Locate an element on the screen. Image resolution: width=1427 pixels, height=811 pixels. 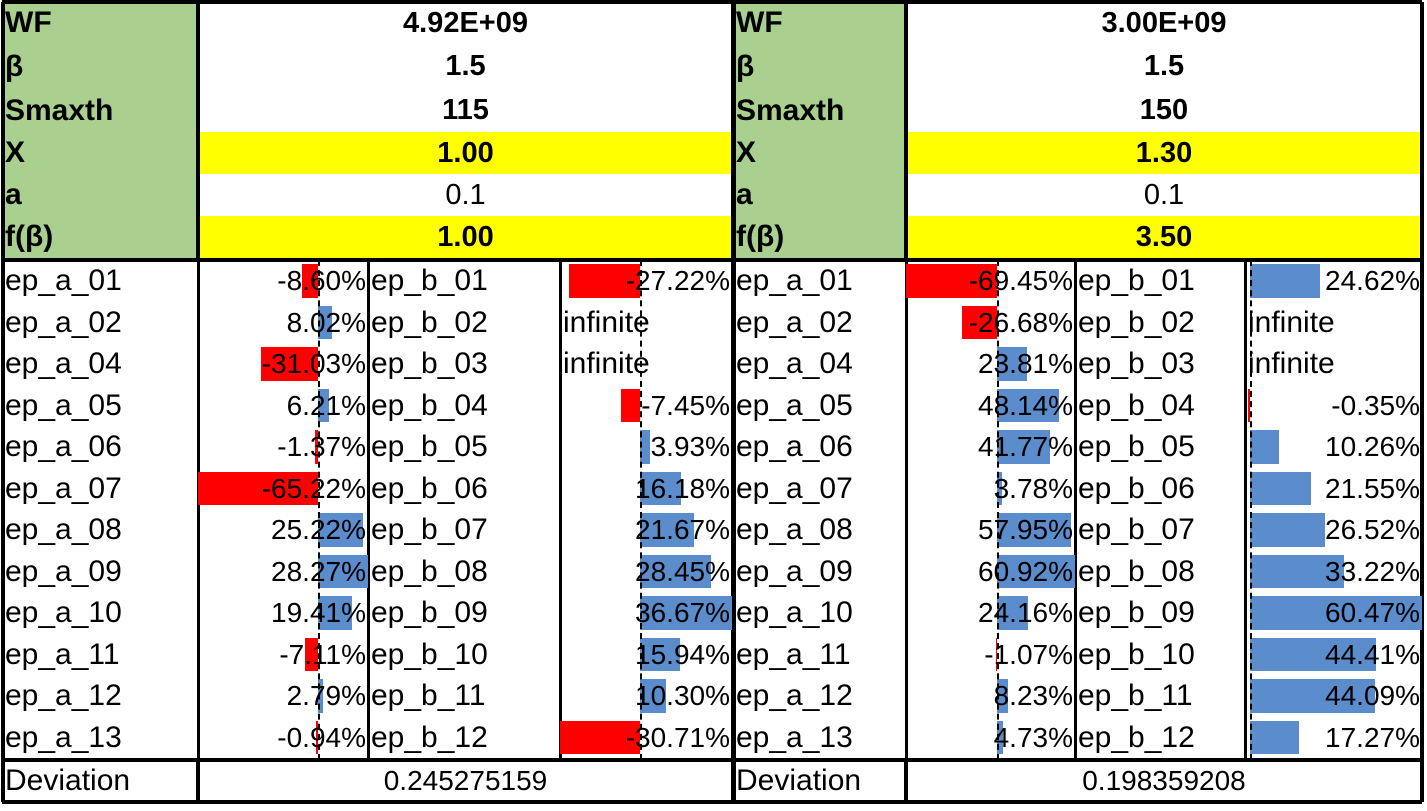
deviation-value-text: 0.198359208 is located at coordinates (1164, 780).